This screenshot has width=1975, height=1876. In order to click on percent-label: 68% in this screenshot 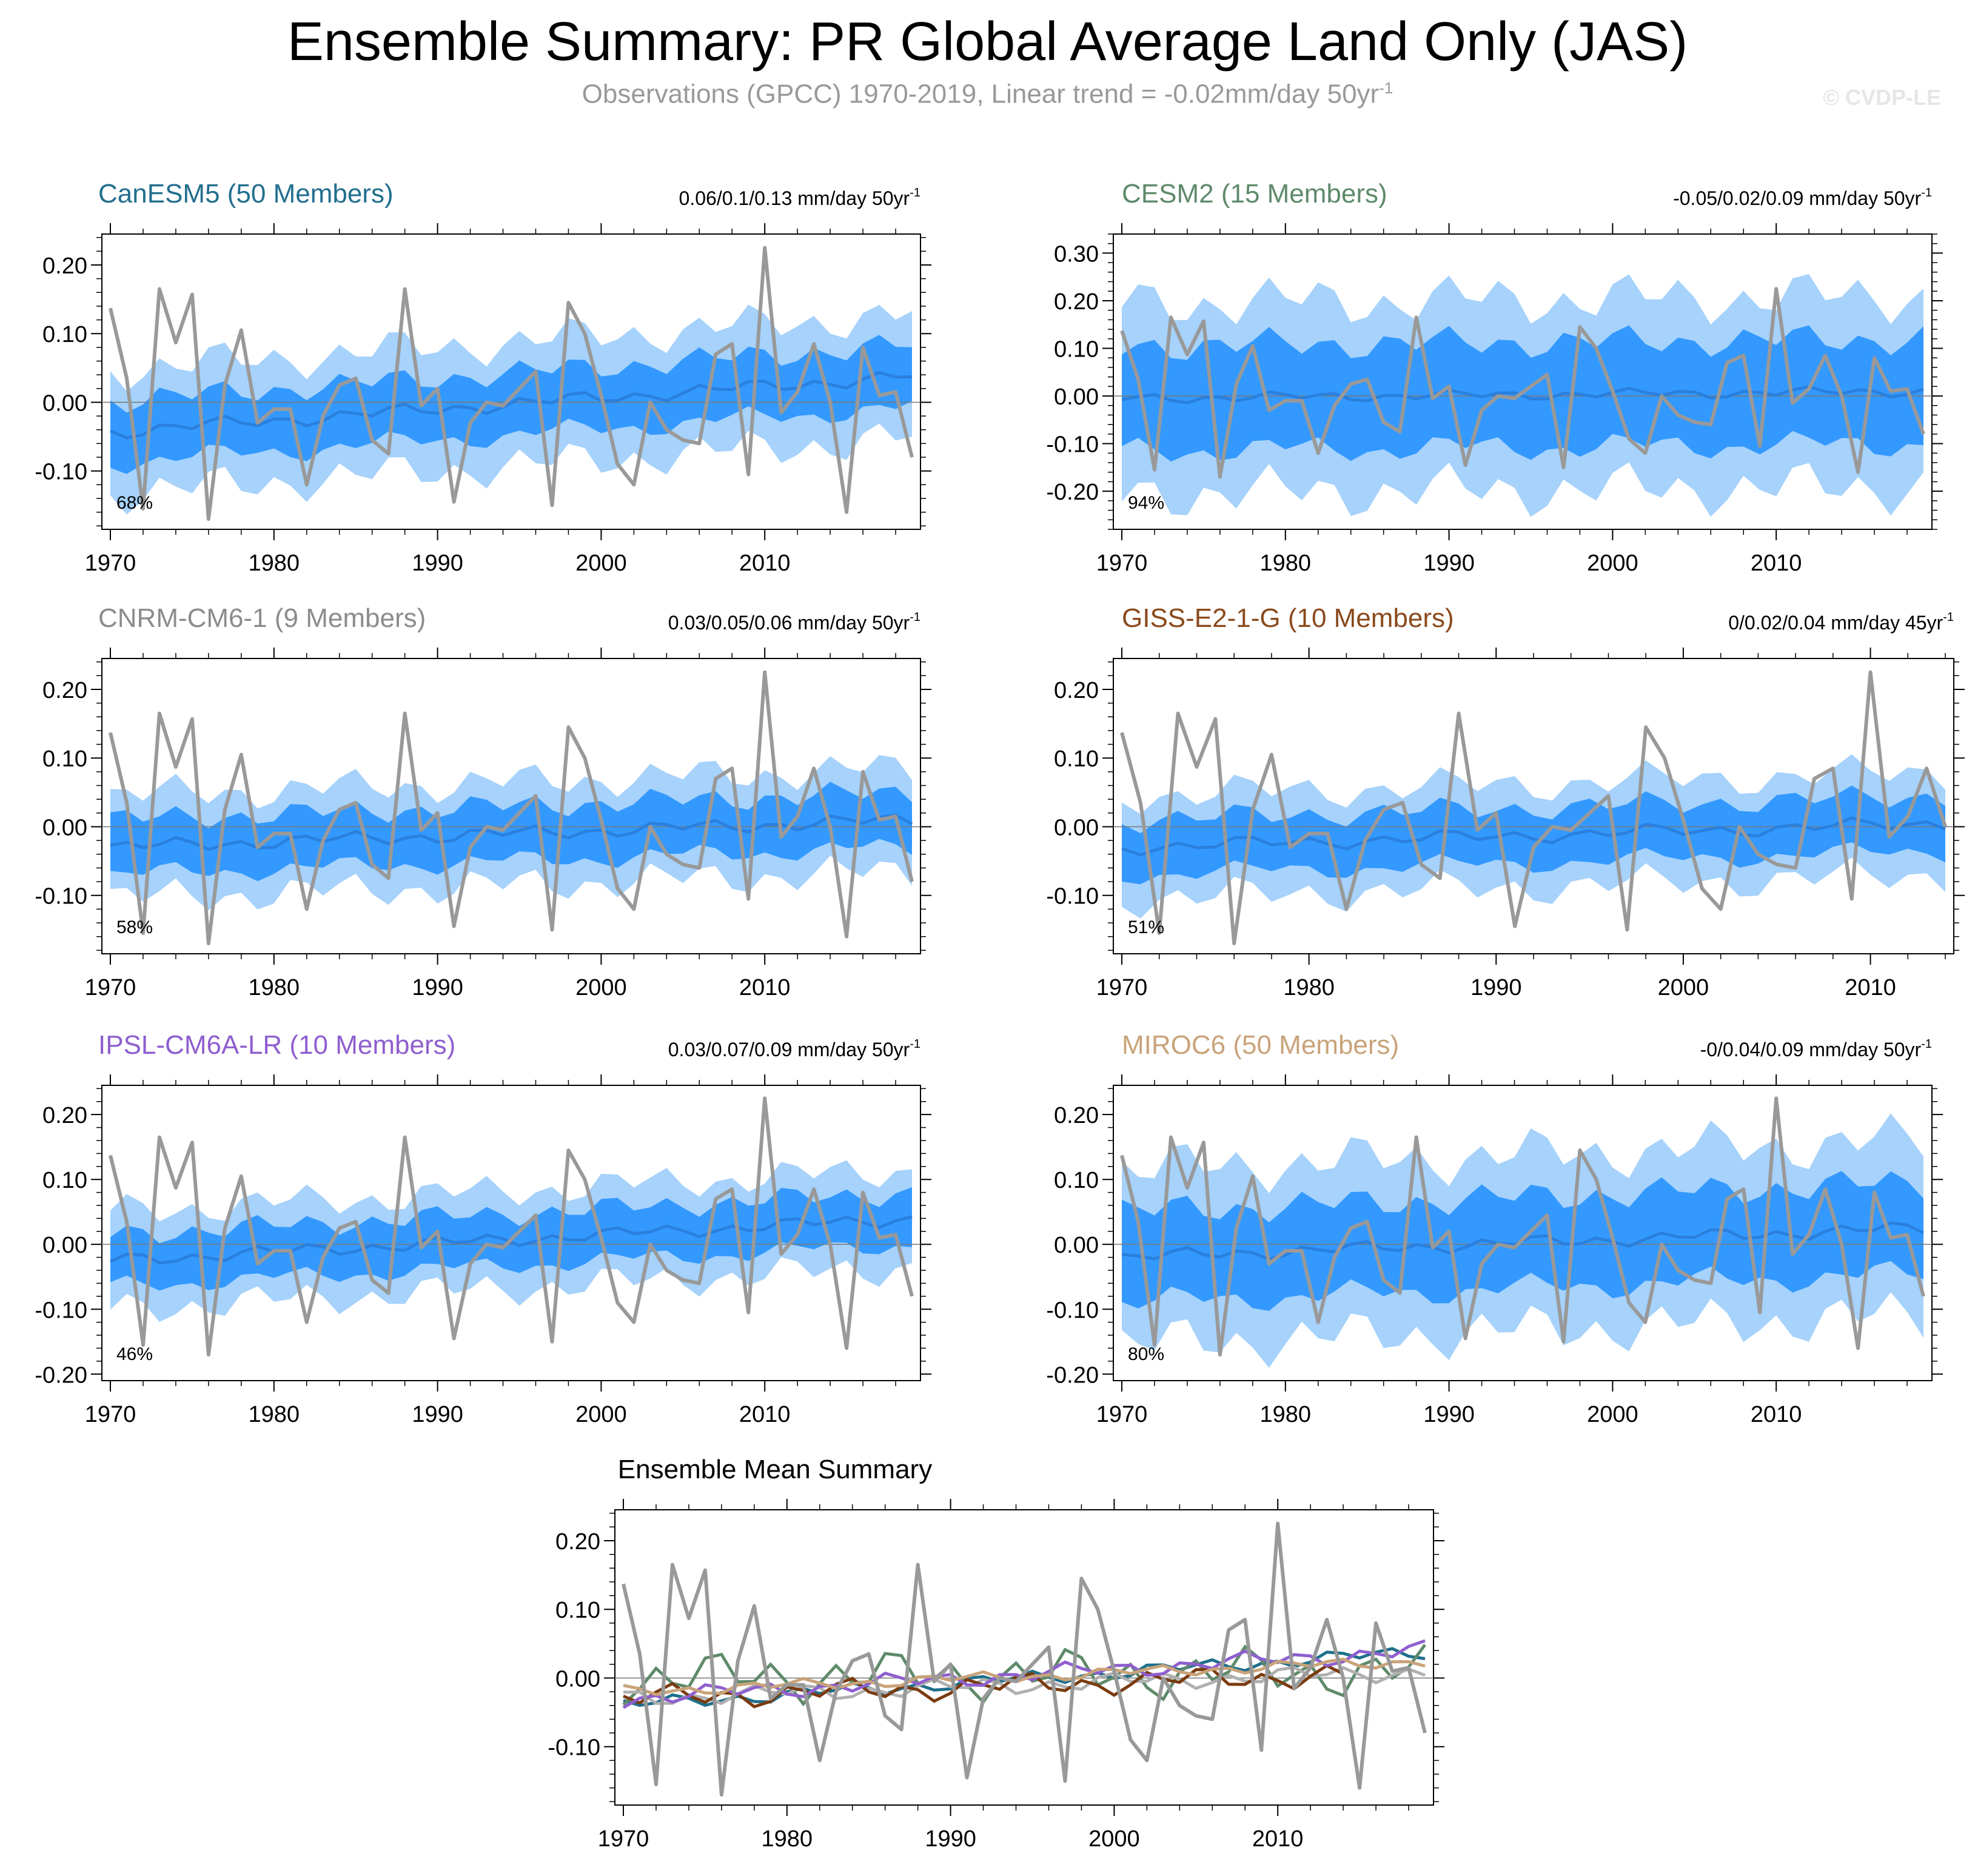, I will do `click(134, 503)`.